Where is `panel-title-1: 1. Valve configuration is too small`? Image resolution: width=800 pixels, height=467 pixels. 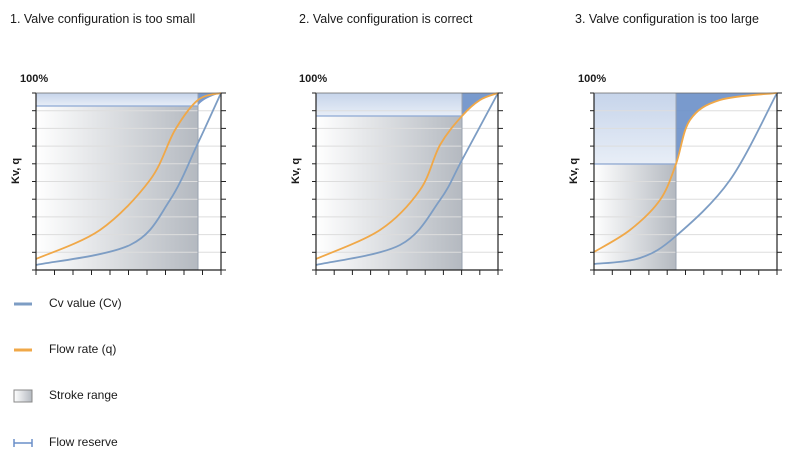 panel-title-1: 1. Valve configuration is too small is located at coordinates (103, 19).